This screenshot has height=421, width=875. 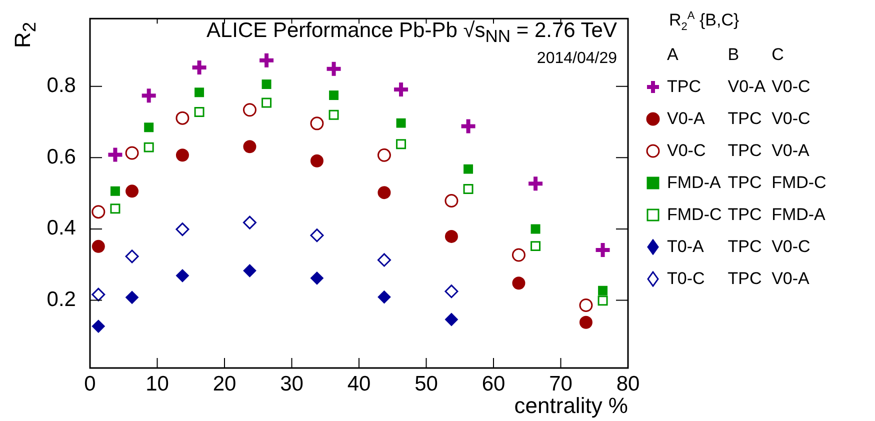 I want to click on x-axis-title: centrality %, so click(x=571, y=406).